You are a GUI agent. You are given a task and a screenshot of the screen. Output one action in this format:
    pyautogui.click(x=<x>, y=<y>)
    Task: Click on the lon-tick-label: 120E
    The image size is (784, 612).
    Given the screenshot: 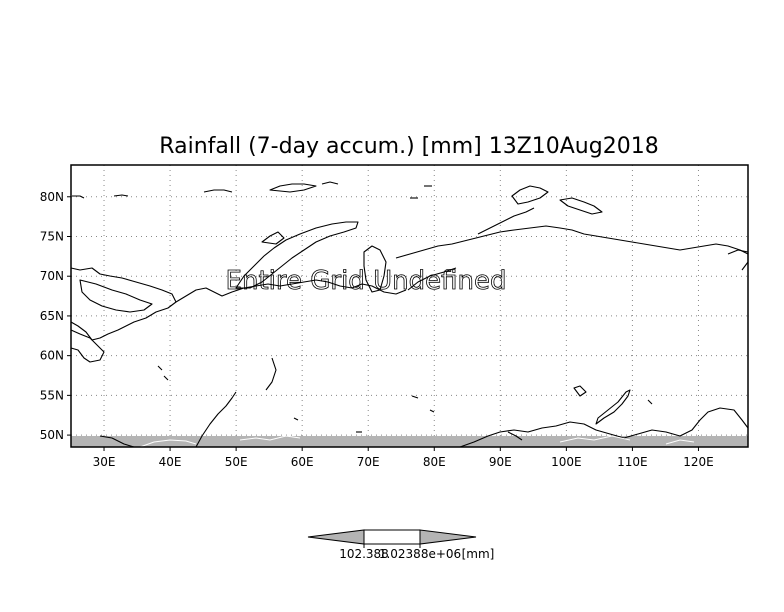 What is the action you would take?
    pyautogui.click(x=698, y=462)
    